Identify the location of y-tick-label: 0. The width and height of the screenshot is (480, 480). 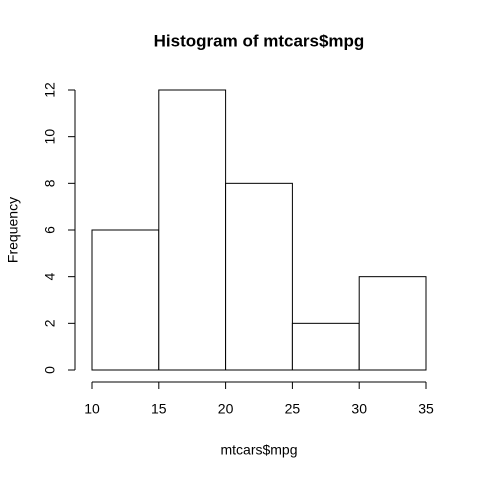
(50, 370).